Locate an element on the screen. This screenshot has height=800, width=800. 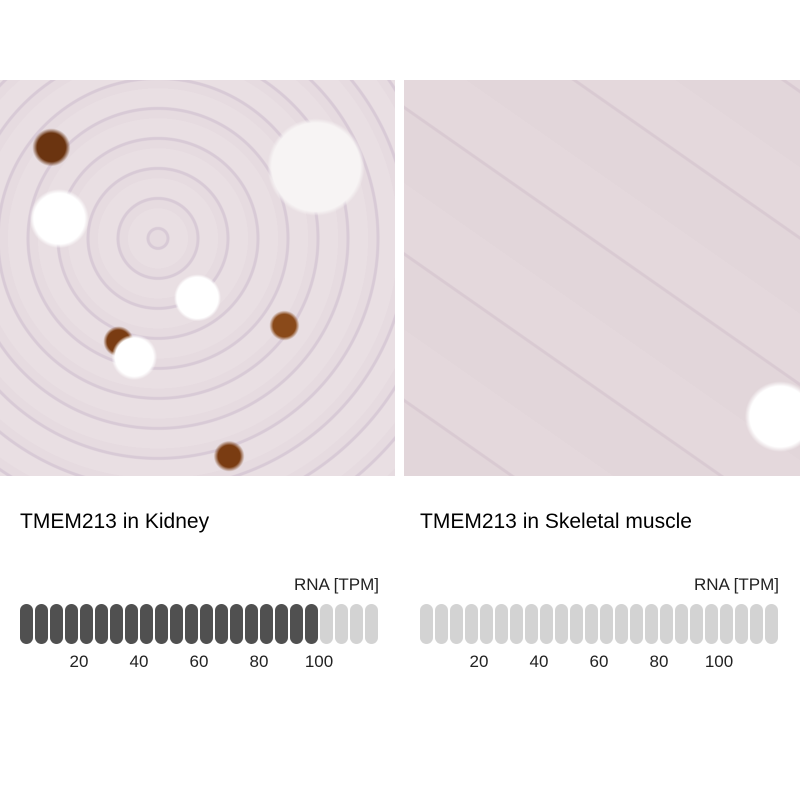
muscle-rna-label: RNA [TPM] is located at coordinates (736, 584).